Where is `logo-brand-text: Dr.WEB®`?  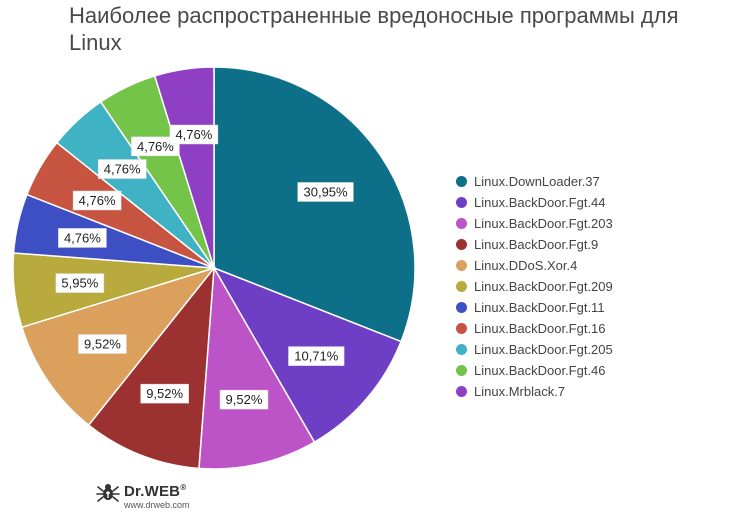 logo-brand-text: Dr.WEB® is located at coordinates (155, 491).